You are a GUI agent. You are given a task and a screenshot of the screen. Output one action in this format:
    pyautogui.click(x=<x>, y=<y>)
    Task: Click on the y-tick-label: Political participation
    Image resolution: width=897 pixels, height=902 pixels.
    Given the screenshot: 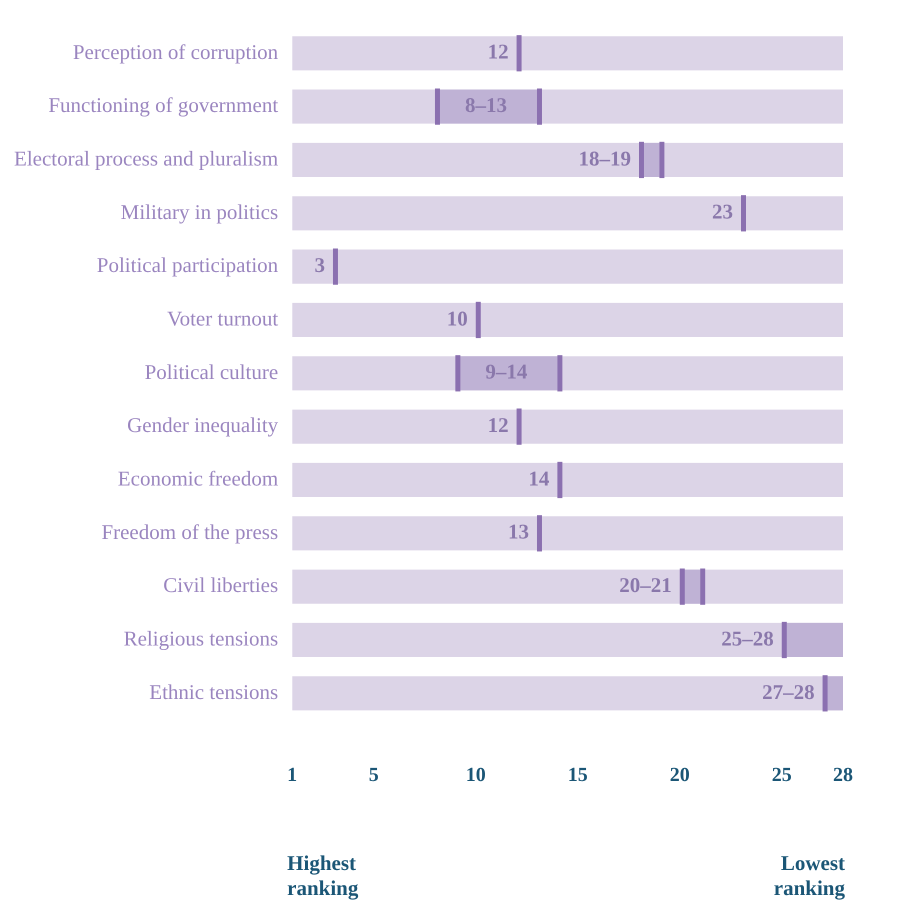 What is the action you would take?
    pyautogui.click(x=187, y=265)
    